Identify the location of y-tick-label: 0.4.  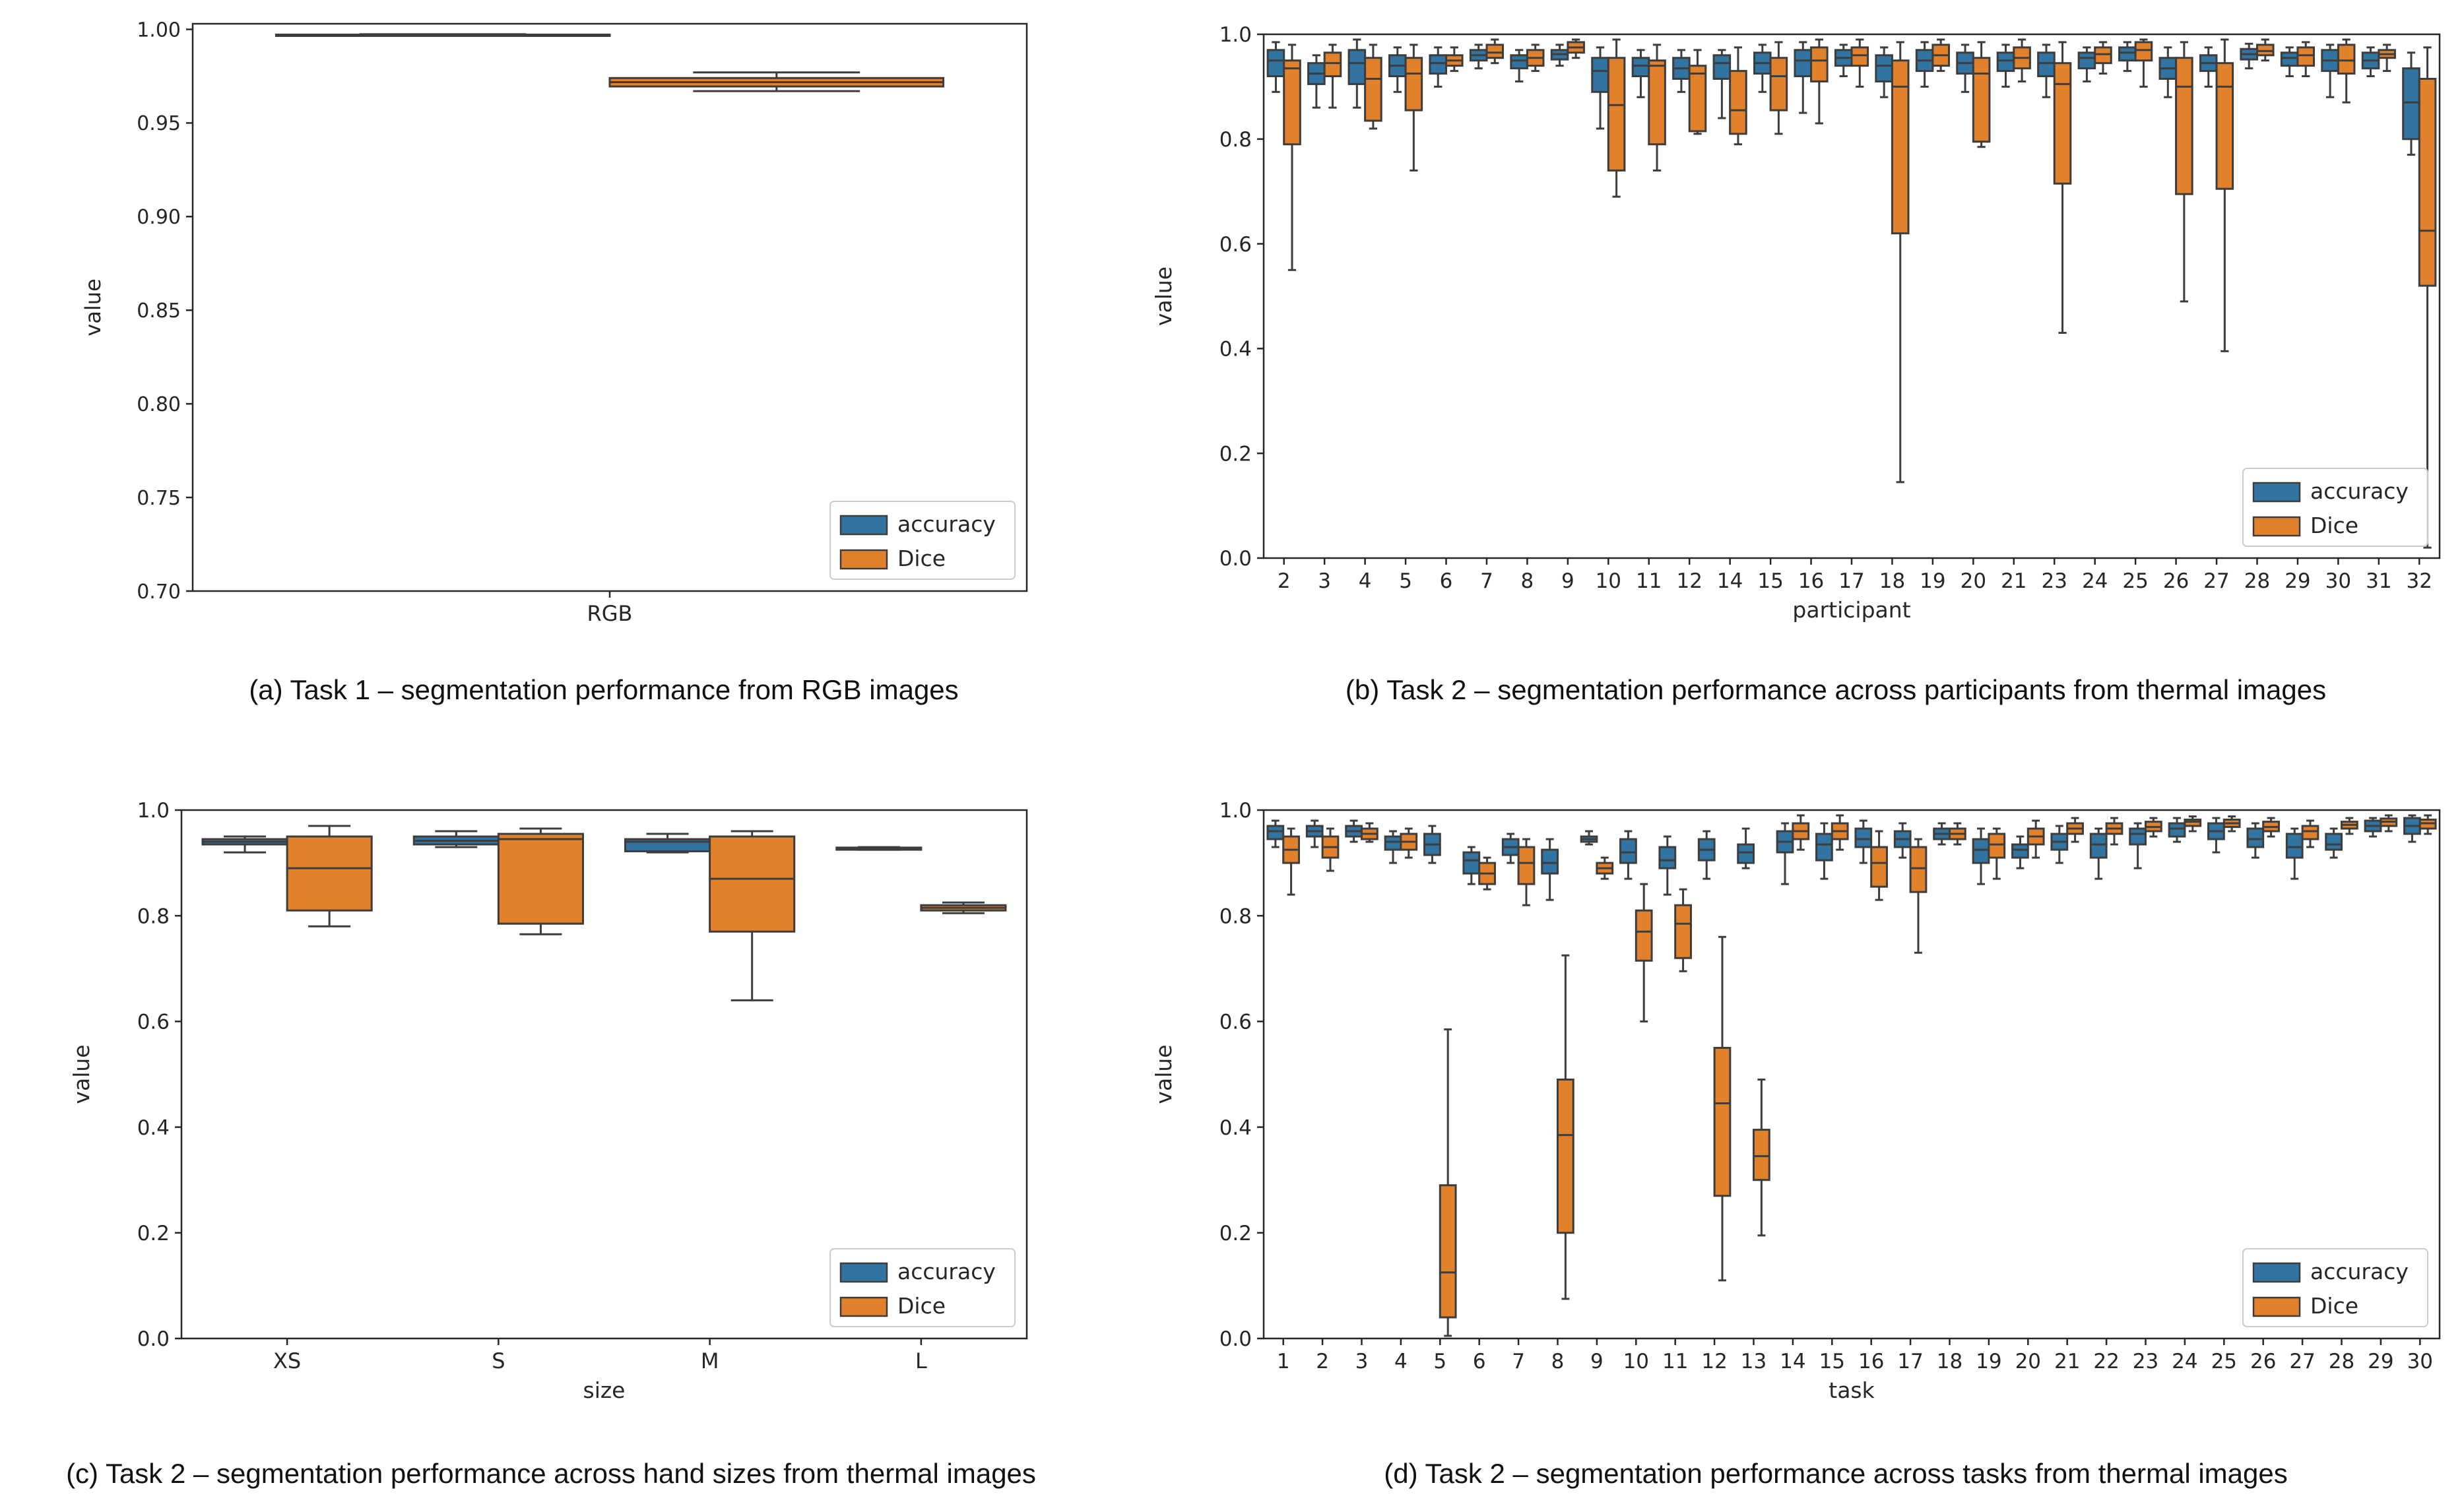
(1235, 1128).